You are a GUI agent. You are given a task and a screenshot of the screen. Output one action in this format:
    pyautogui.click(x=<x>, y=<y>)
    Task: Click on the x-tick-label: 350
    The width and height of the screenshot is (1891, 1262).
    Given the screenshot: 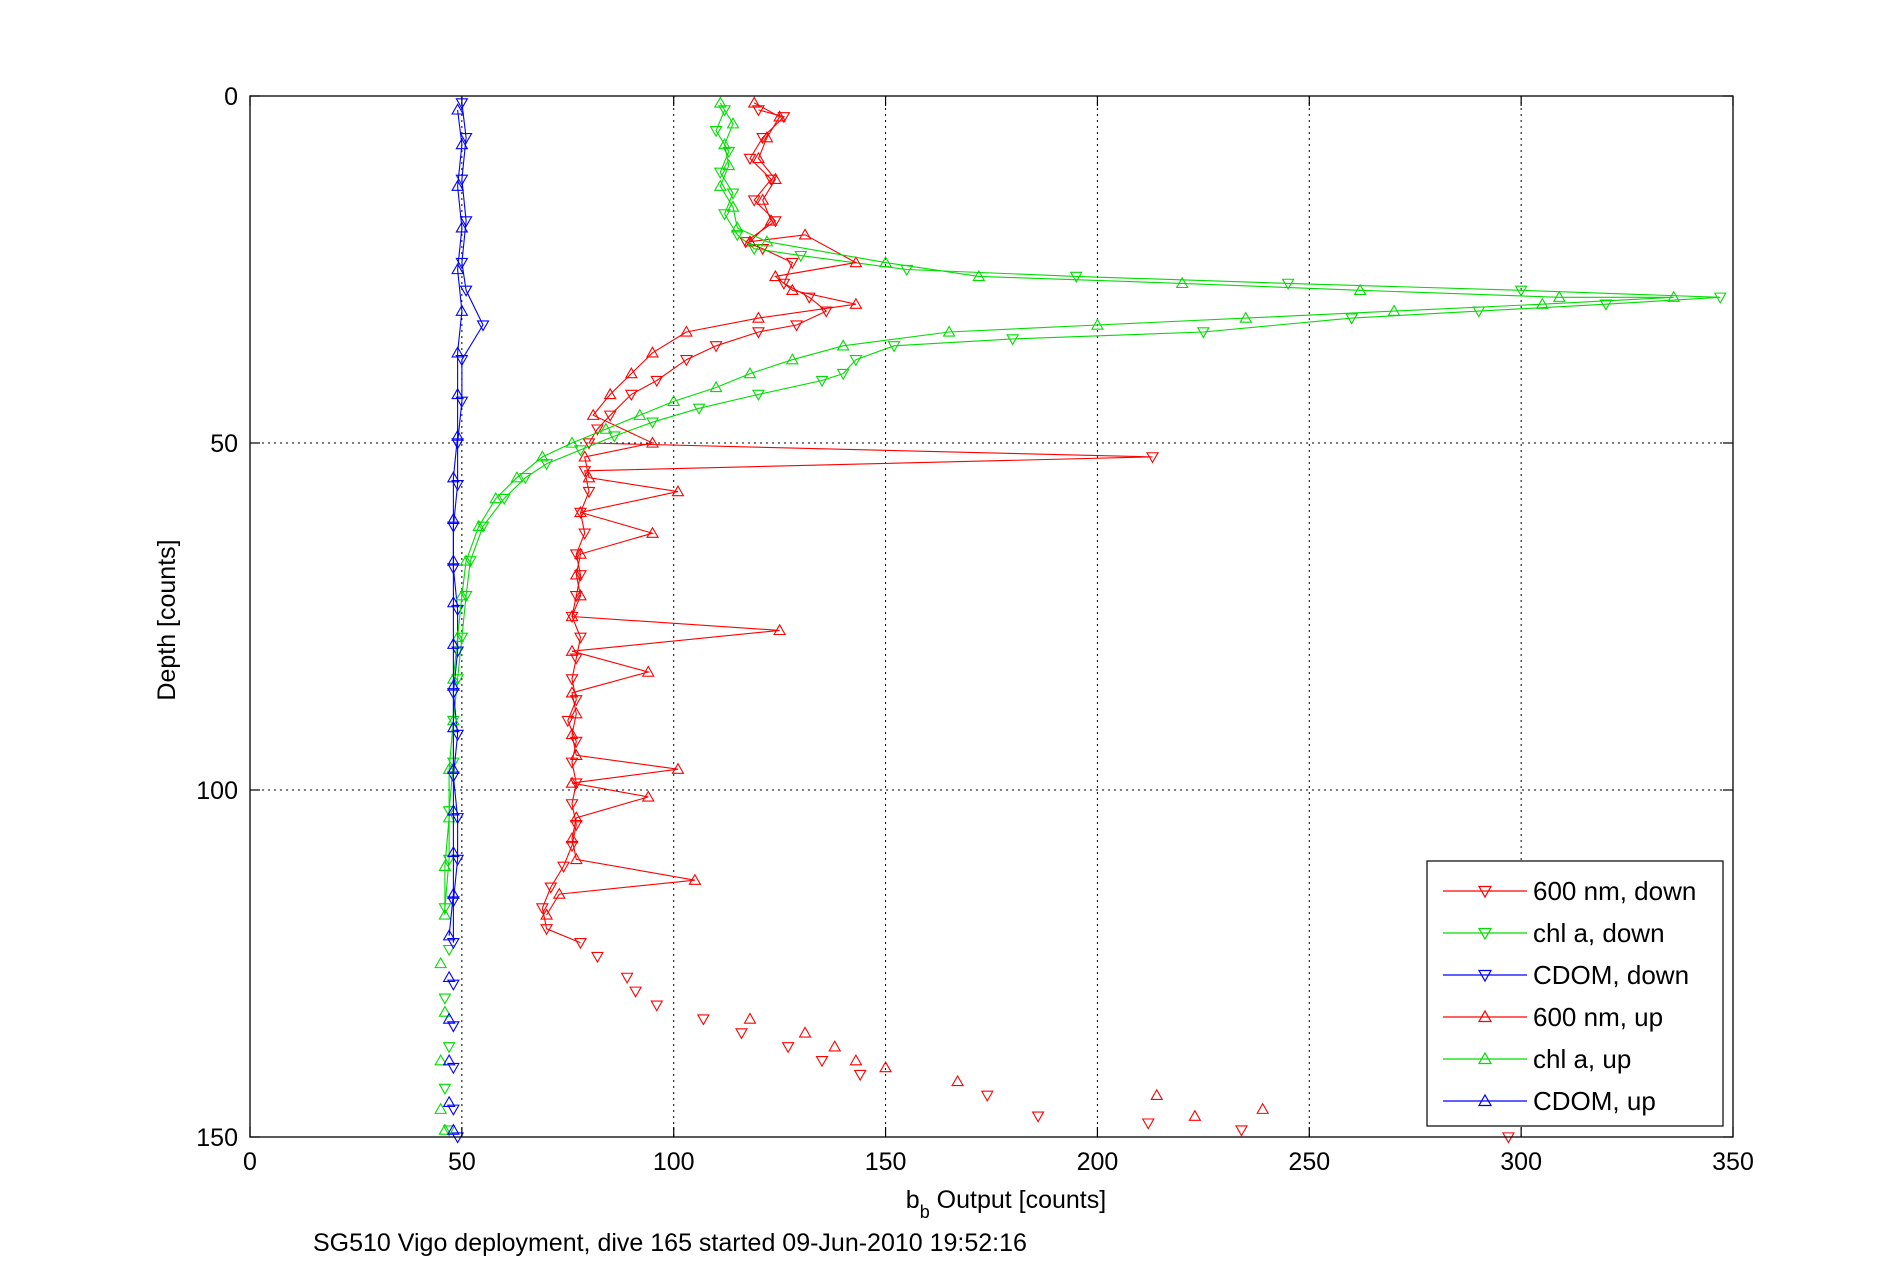 What is the action you would take?
    pyautogui.click(x=1733, y=1162)
    